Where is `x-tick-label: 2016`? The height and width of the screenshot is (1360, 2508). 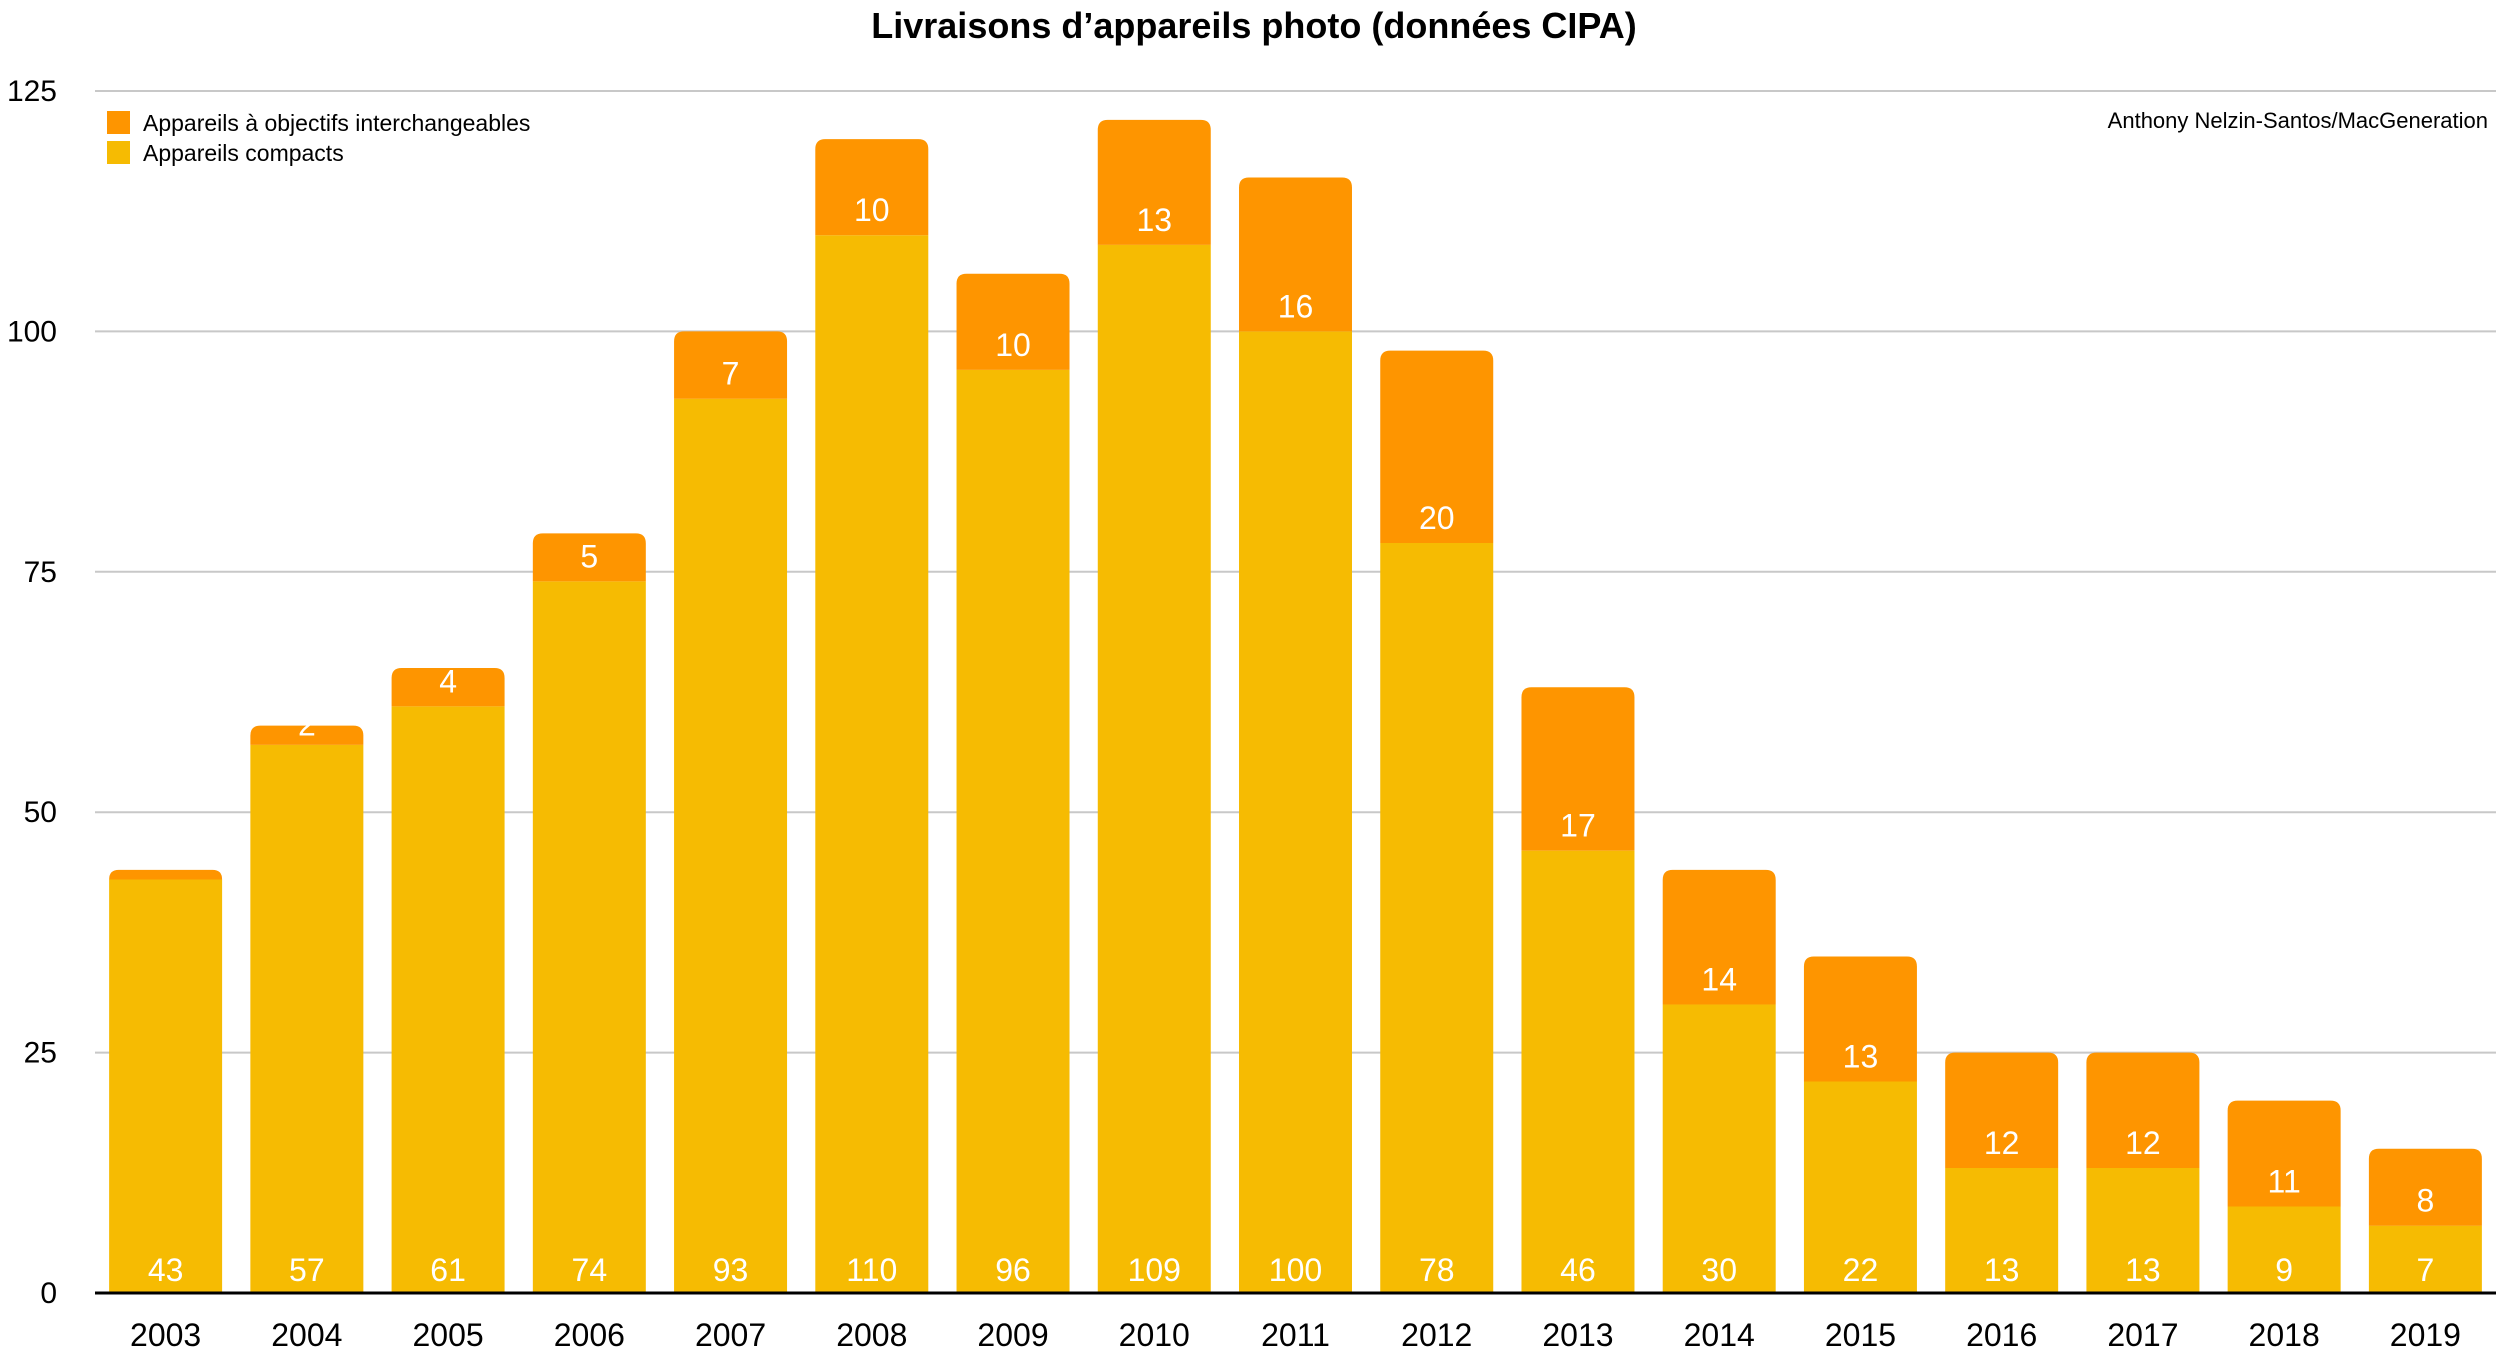
x-tick-label: 2016 is located at coordinates (2001, 1335).